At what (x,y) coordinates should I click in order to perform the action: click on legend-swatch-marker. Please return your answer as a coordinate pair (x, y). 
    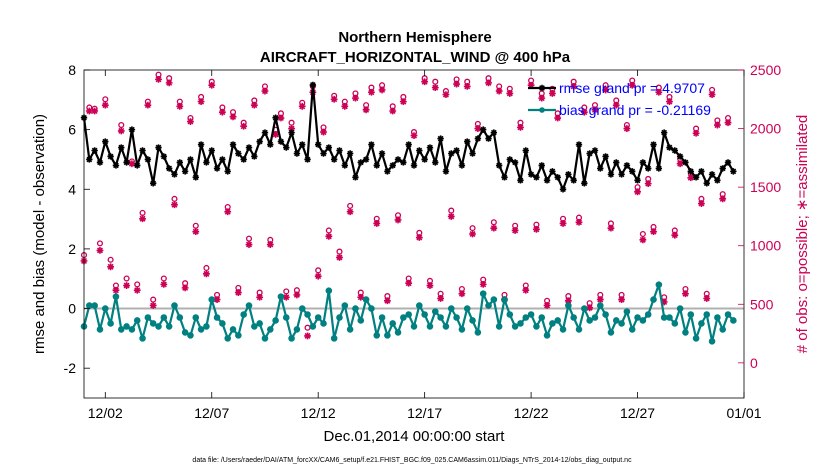
    Looking at the image, I should click on (542, 110).